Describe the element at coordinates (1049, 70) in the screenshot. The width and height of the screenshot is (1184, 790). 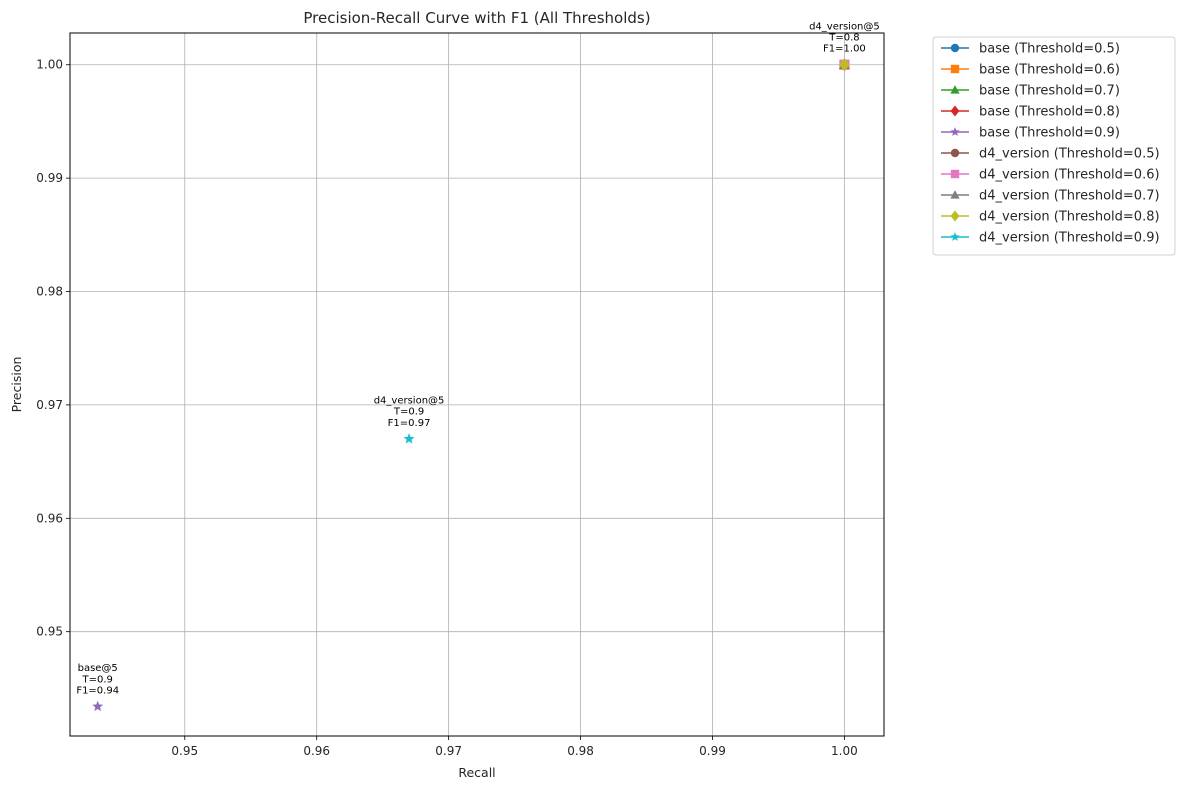
I see `legend-label: base (Threshold=0.6)` at that location.